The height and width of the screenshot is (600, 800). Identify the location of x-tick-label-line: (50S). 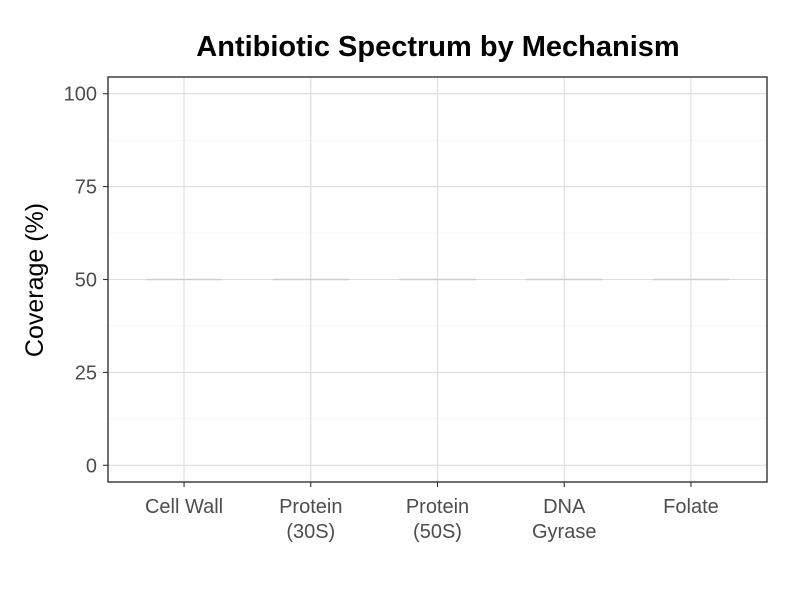
(437, 532).